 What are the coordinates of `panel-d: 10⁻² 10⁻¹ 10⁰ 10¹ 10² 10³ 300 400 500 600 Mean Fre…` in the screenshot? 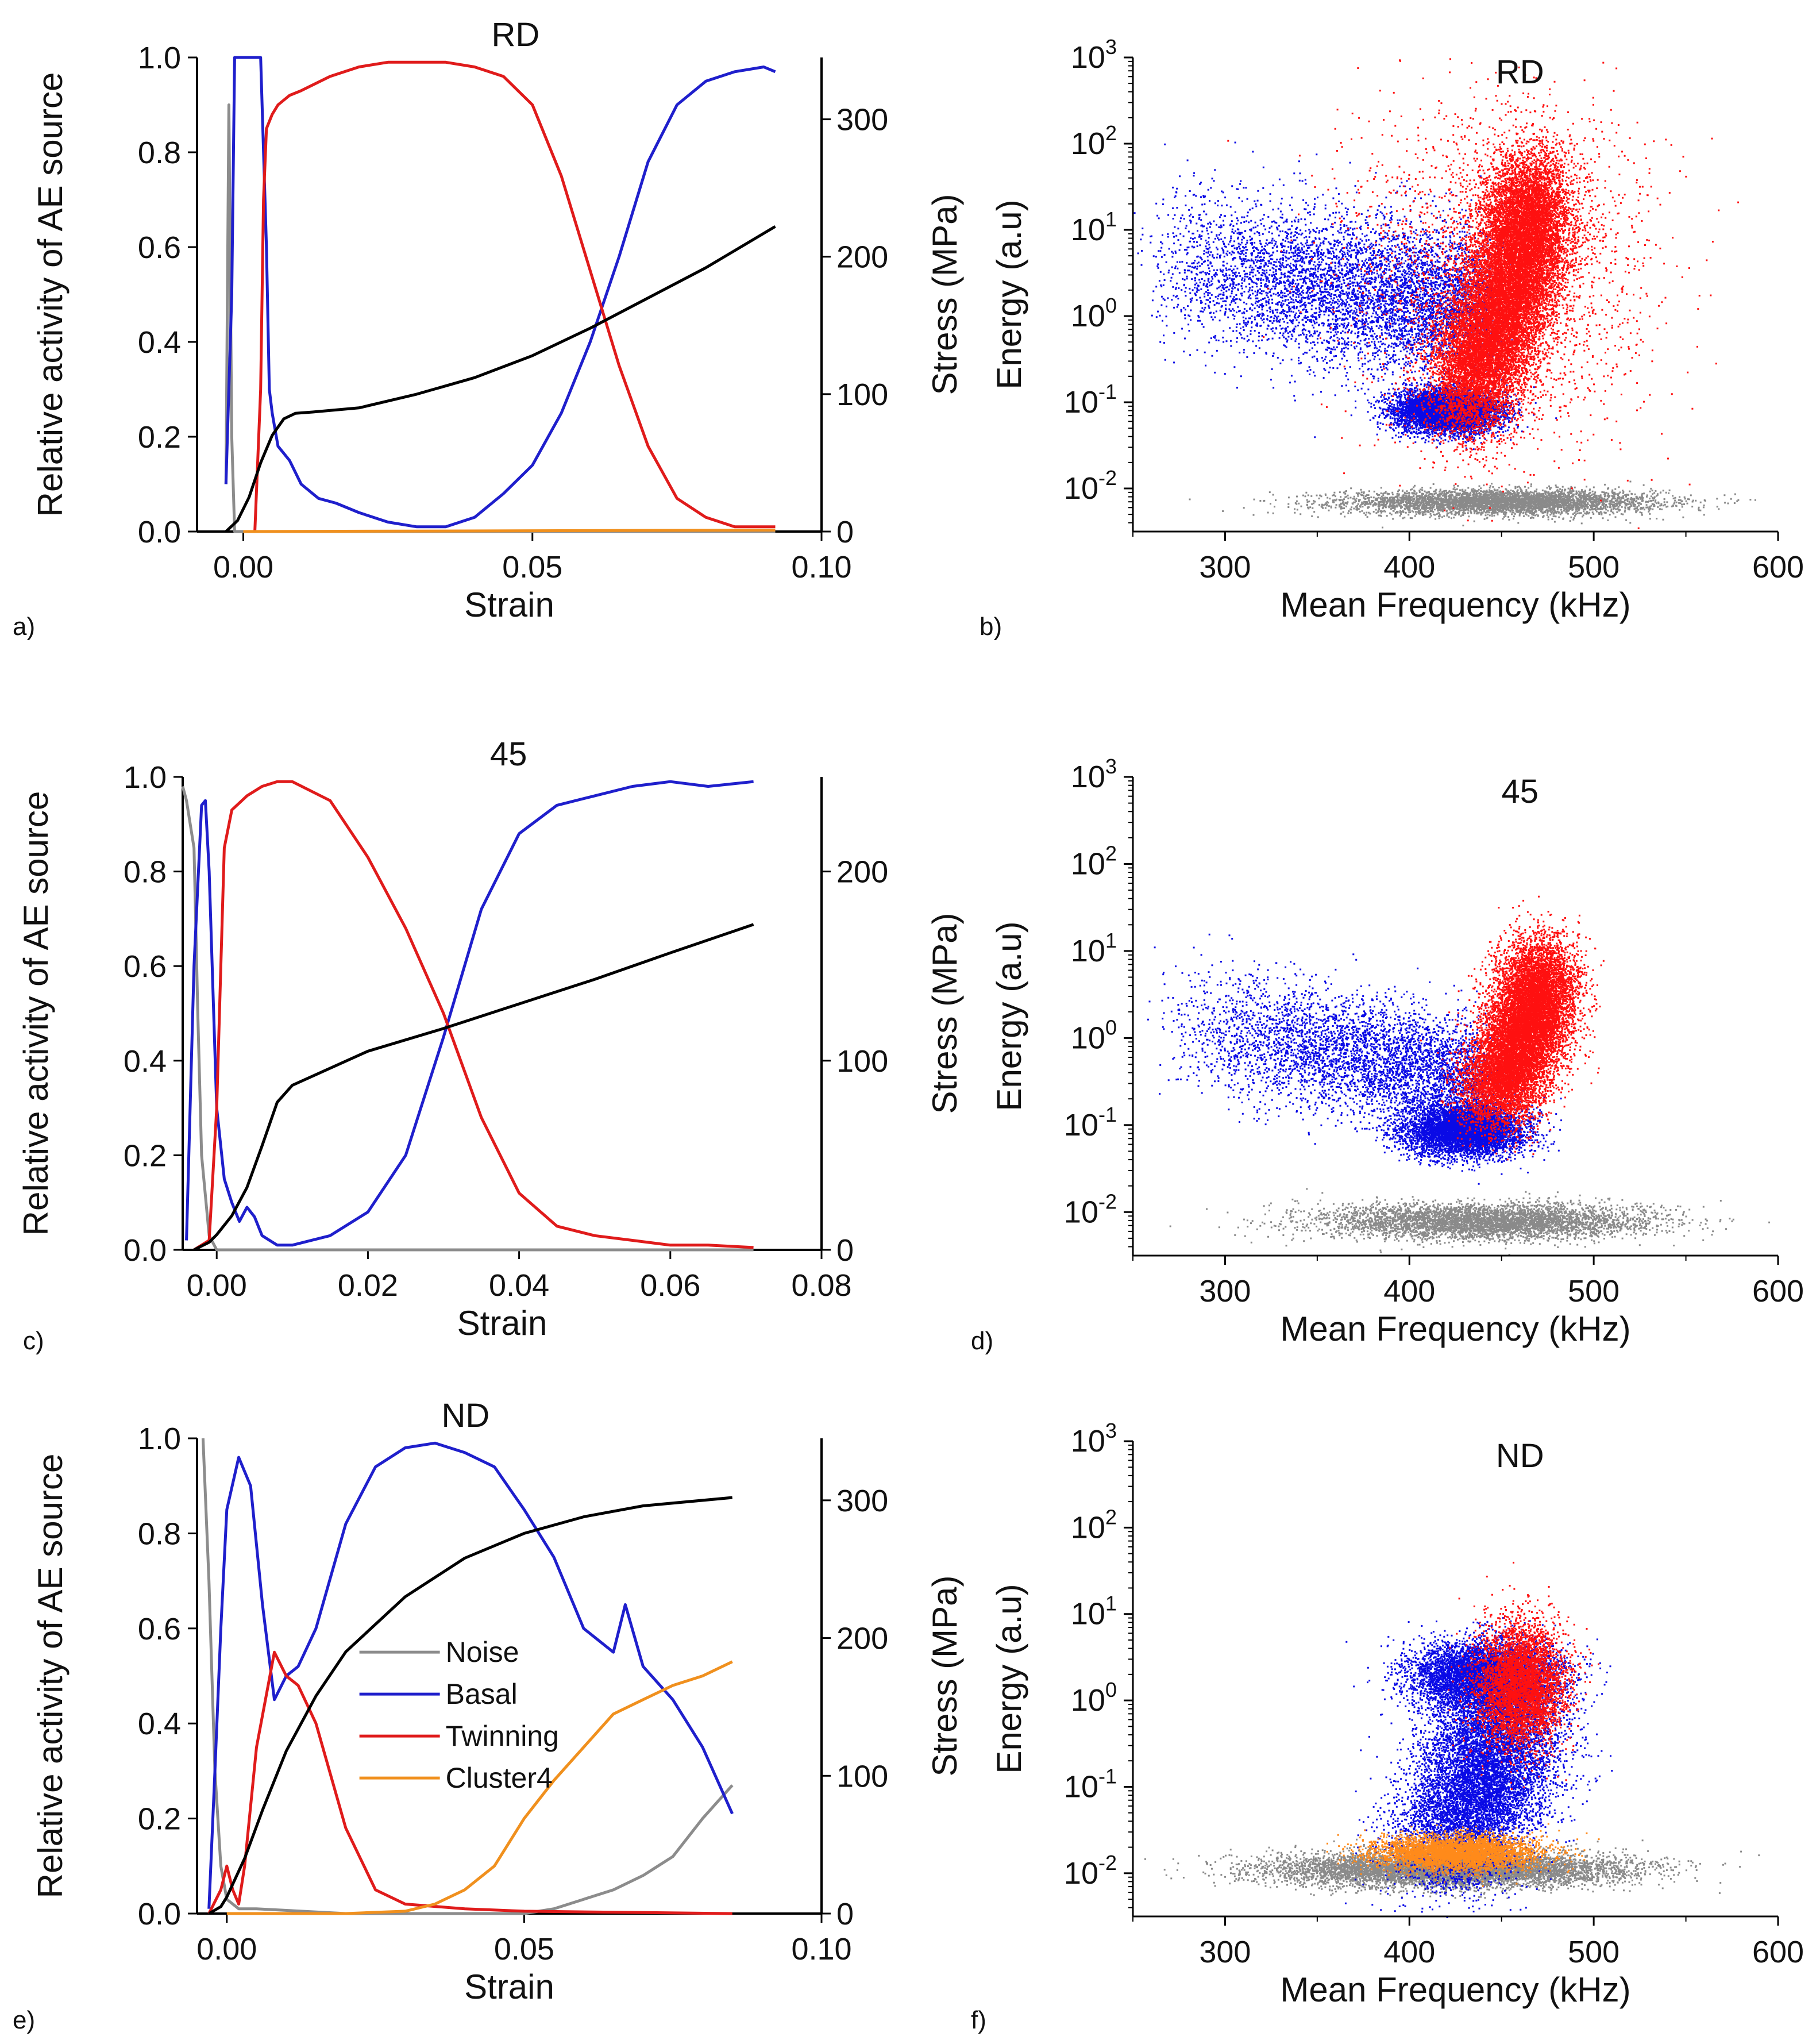 It's located at (1387, 1055).